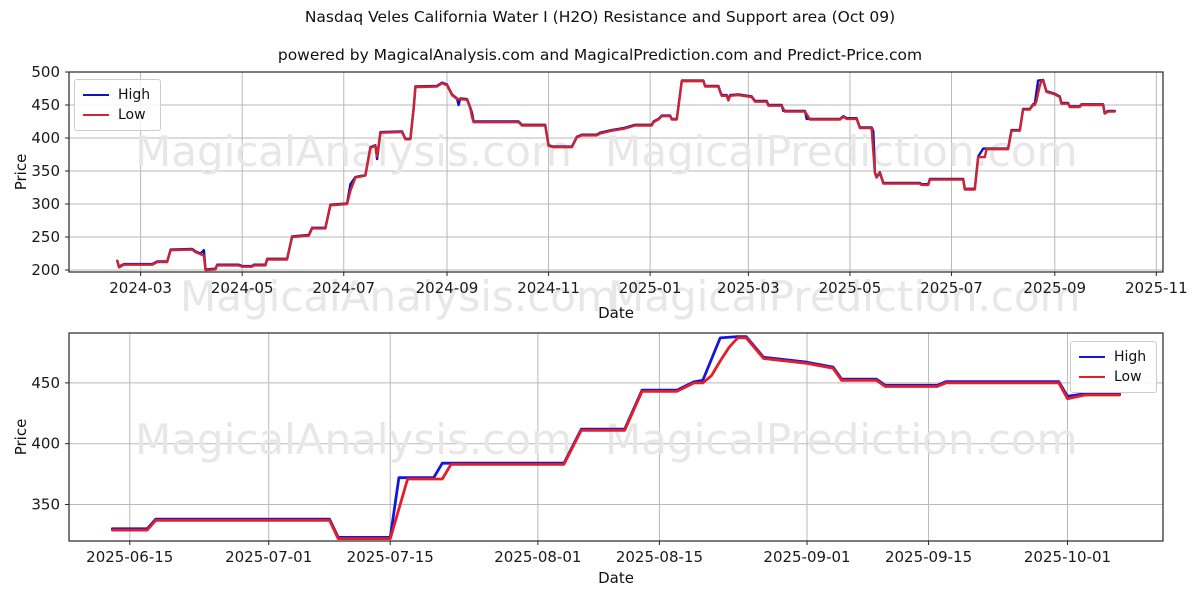 The image size is (1200, 600). Describe the element at coordinates (1156, 288) in the screenshot. I see `svg-text: 2025-11` at that location.